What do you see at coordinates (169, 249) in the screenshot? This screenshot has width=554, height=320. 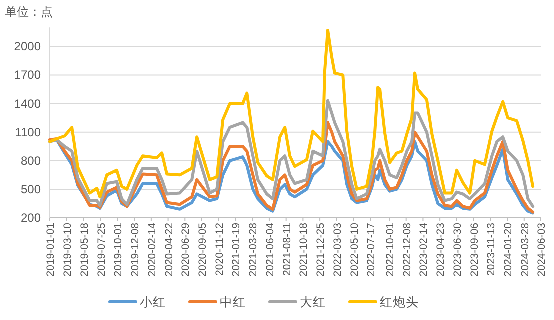 I see `x-tick-label: 2020-04-22` at bounding box center [169, 249].